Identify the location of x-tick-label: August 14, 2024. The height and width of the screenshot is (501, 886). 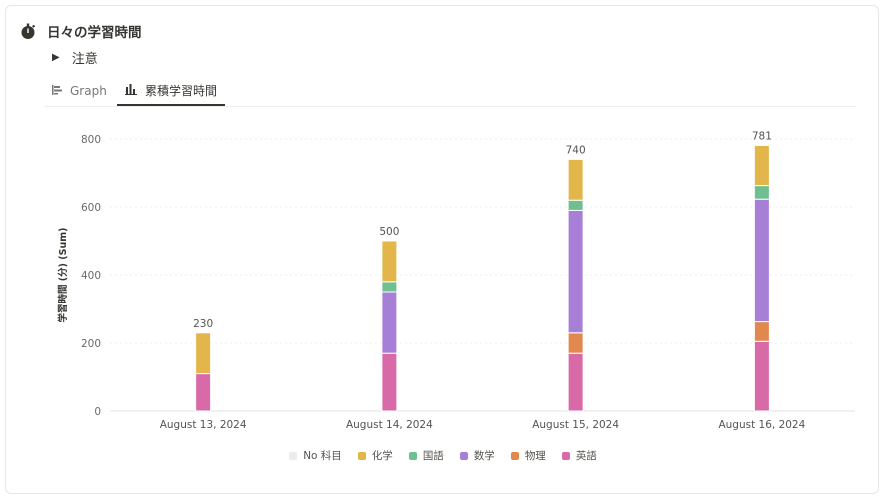
(389, 425).